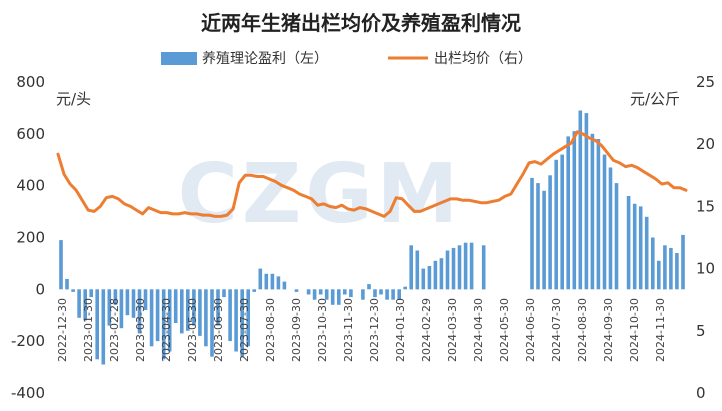  I want to click on left-tick-label: -200, so click(28, 341).